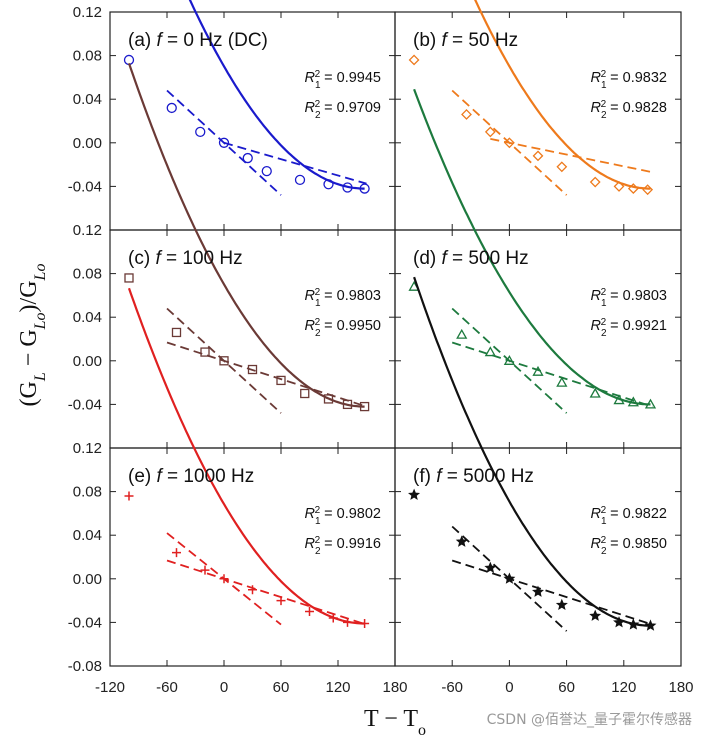  Describe the element at coordinates (471, 258) in the screenshot. I see `panel-title: (d) f = 500 Hz` at that location.